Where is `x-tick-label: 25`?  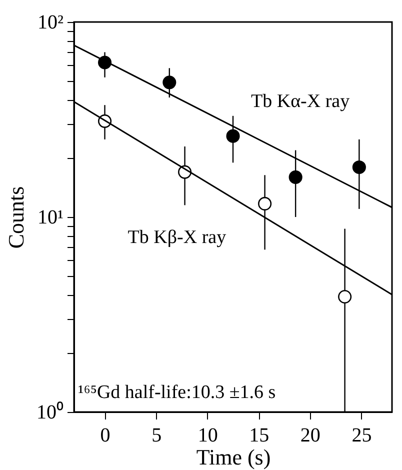 x-tick-label: 25 is located at coordinates (362, 435).